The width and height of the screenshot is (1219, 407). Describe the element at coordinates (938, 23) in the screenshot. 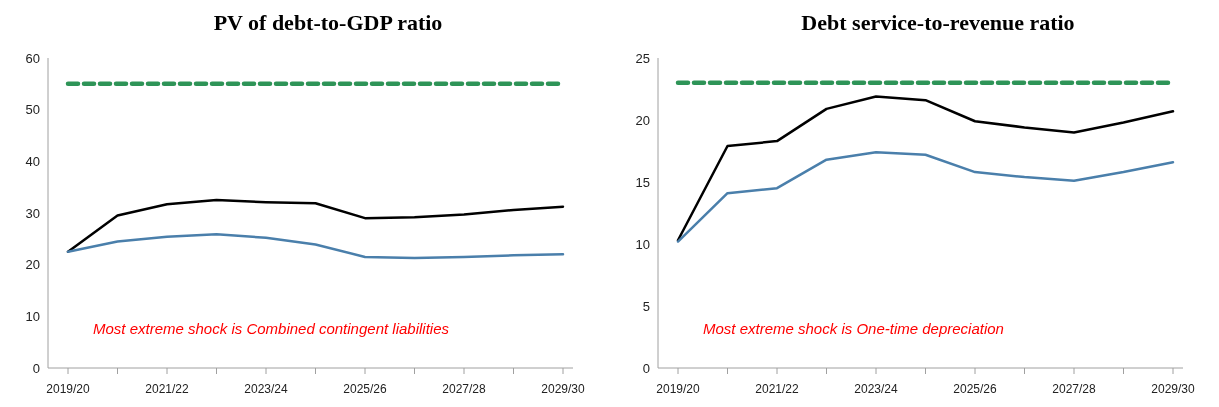

I see `chart-title: Debt service-to-revenue ratio` at that location.